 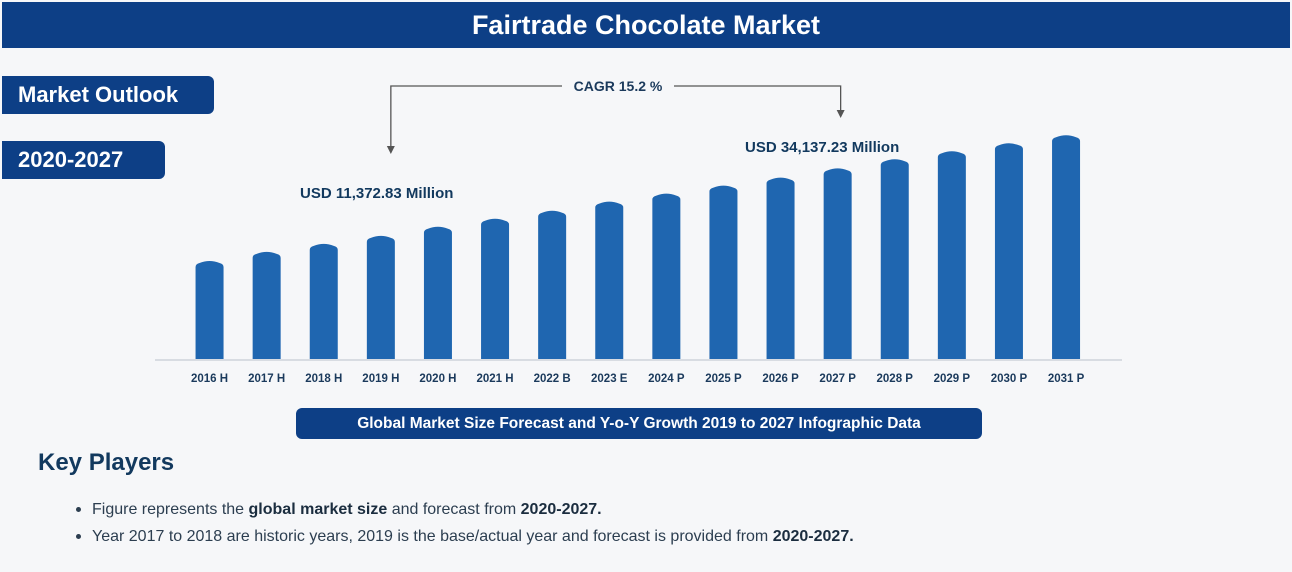 I want to click on x-tick-label: 2031 P, so click(x=1066, y=379).